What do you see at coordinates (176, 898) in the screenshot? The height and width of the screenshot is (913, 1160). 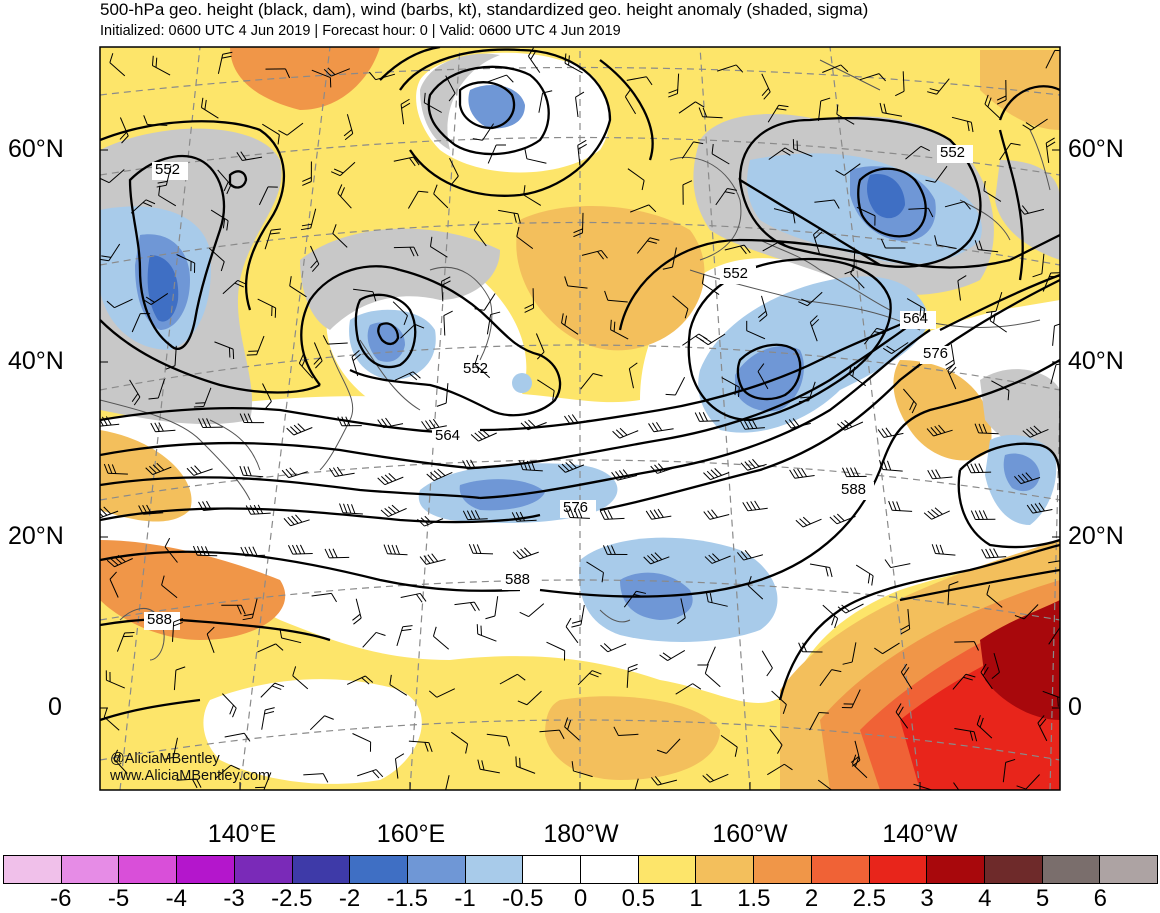 I see `colorbar-tick-label: -4` at bounding box center [176, 898].